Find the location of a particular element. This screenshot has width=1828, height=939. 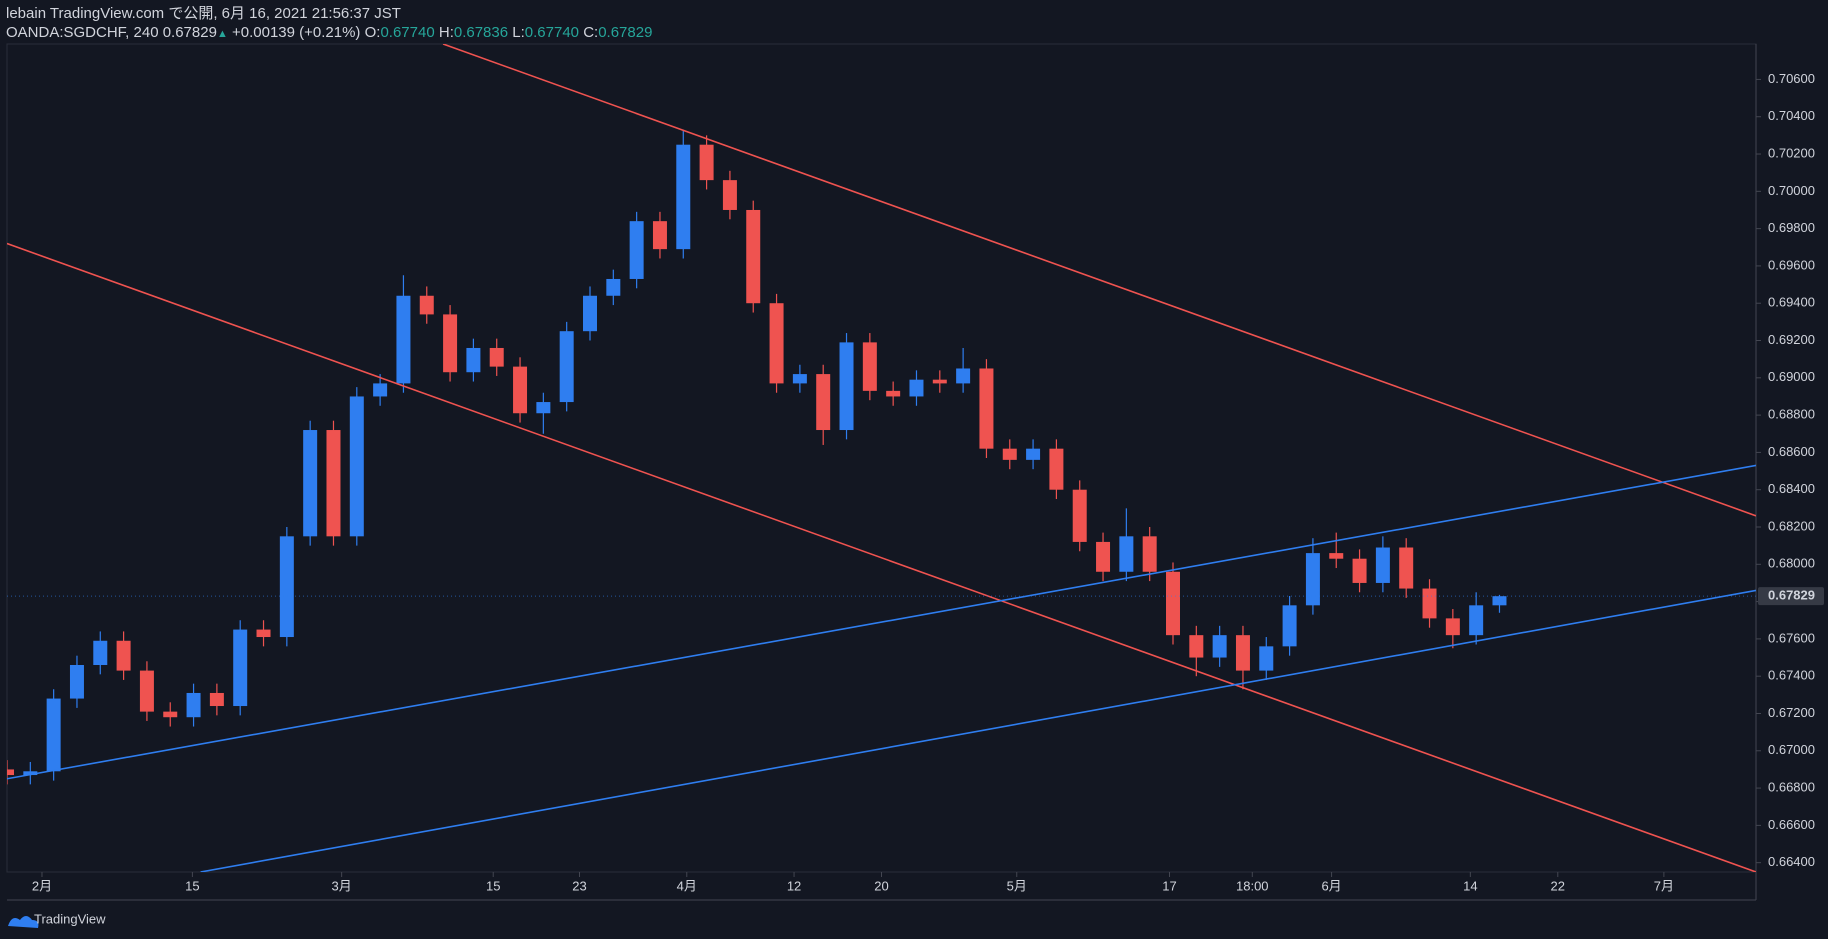

ohlc-label: O: is located at coordinates (372, 32).